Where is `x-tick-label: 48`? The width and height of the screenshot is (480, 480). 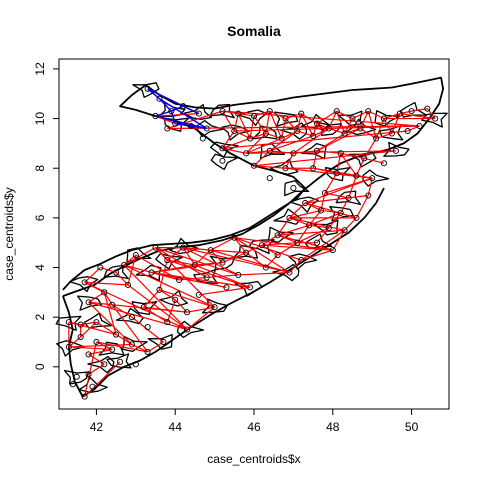
x-tick-label: 48 is located at coordinates (333, 427).